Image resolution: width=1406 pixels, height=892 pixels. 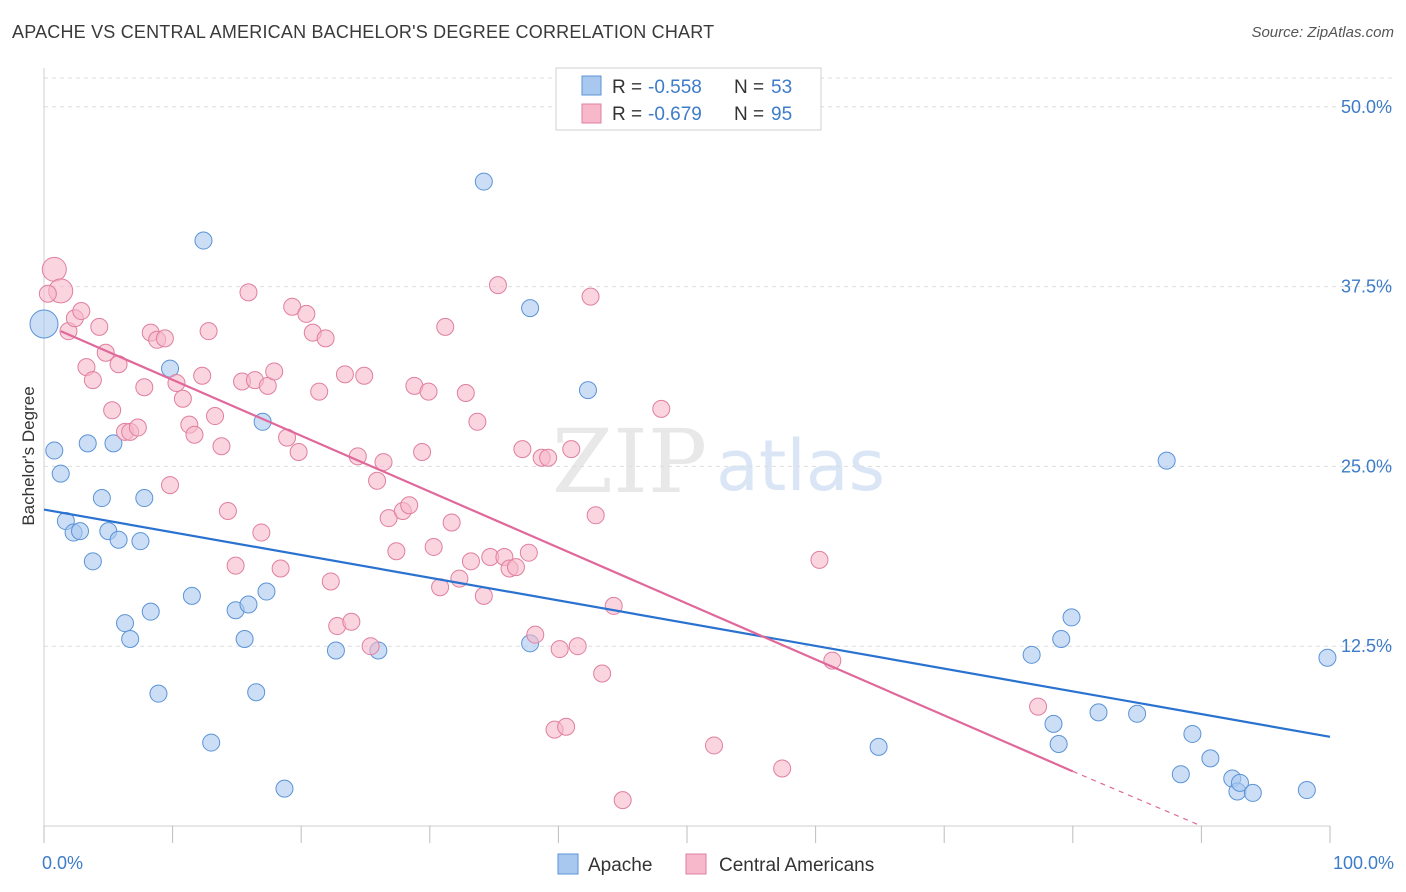 What do you see at coordinates (675, 87) in the screenshot?
I see `legend-r-value-1: -0.558` at bounding box center [675, 87].